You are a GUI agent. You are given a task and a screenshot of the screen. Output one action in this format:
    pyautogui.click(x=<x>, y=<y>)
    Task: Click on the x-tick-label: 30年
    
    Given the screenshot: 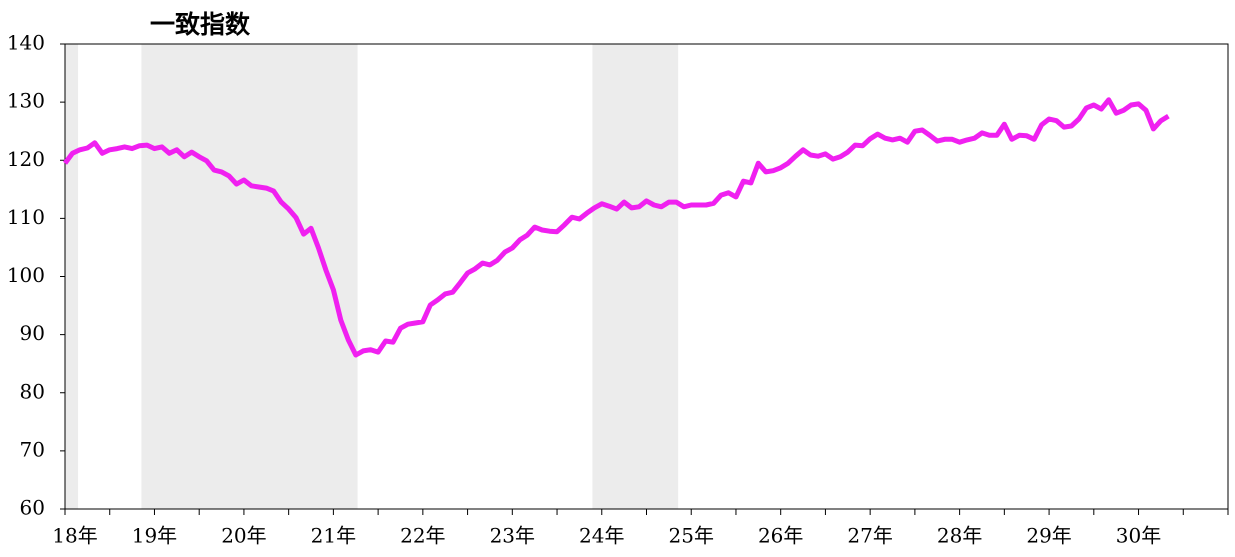 What is the action you would take?
    pyautogui.click(x=1138, y=536)
    